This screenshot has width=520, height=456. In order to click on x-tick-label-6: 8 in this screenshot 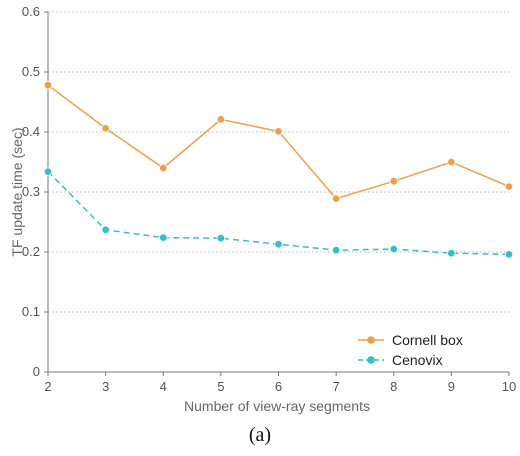, I will do `click(393, 386)`.